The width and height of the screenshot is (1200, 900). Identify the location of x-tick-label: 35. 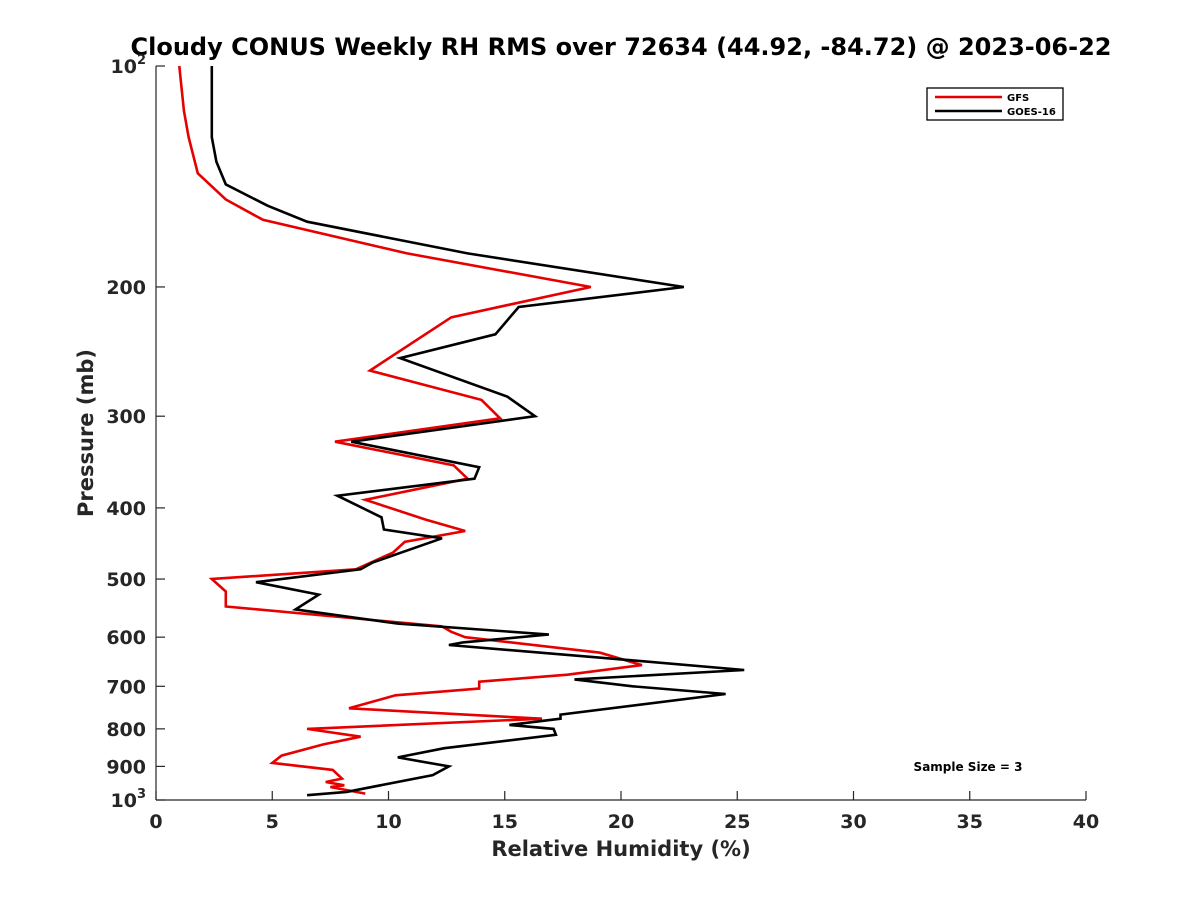
(970, 822).